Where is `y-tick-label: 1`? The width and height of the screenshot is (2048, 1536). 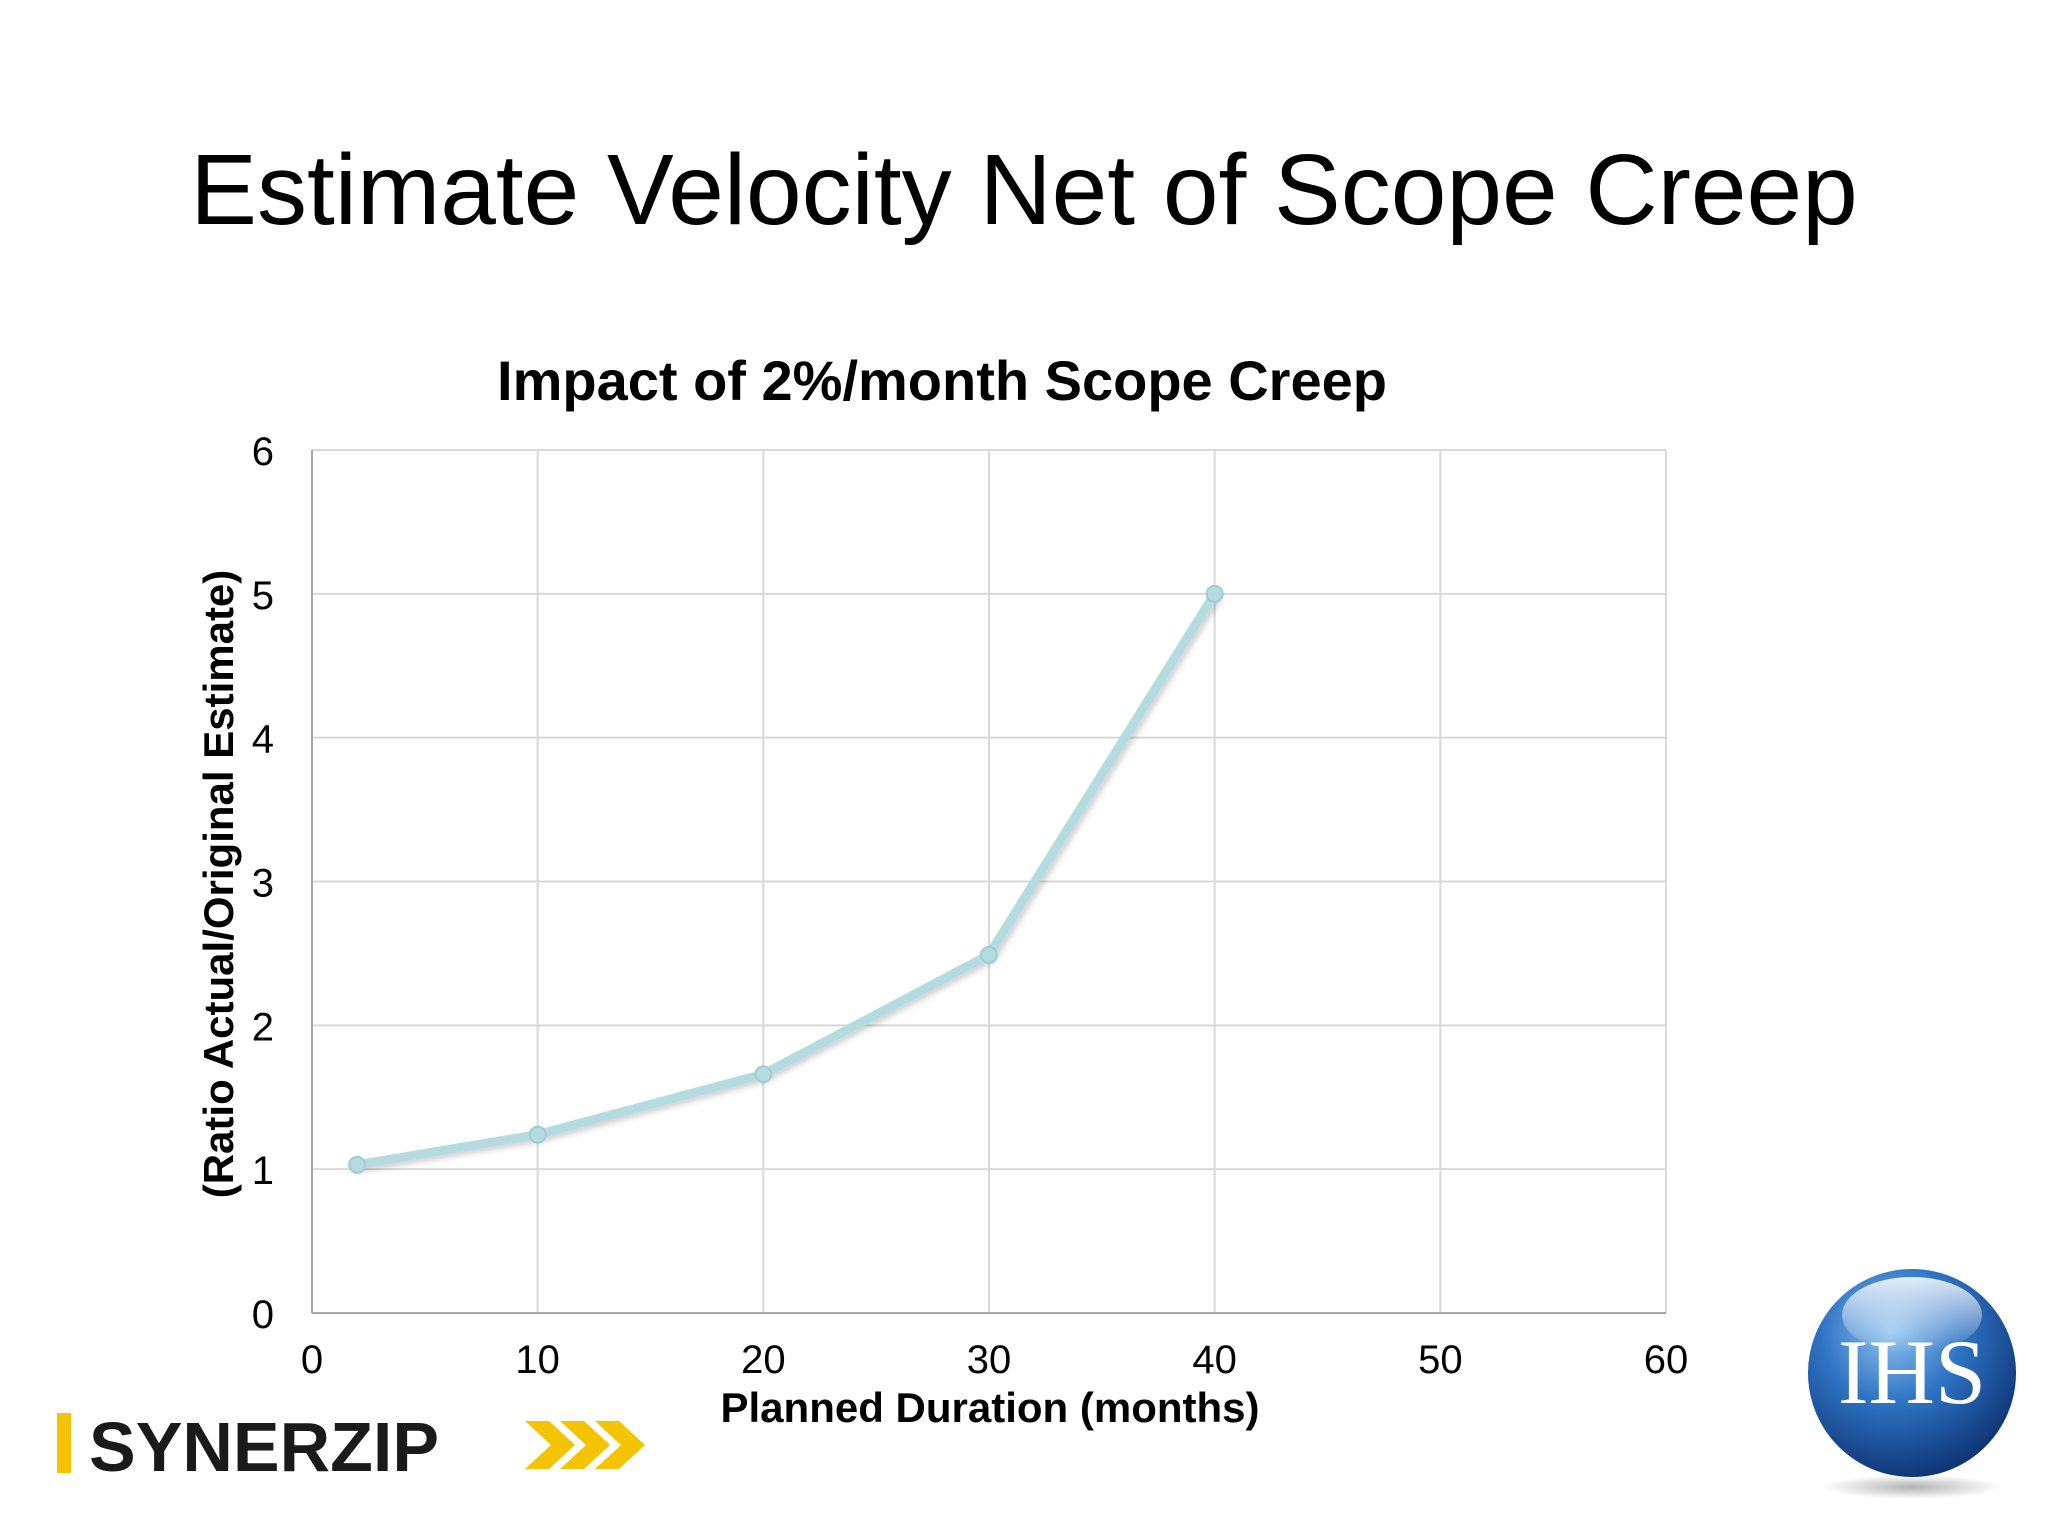 y-tick-label: 1 is located at coordinates (263, 1171).